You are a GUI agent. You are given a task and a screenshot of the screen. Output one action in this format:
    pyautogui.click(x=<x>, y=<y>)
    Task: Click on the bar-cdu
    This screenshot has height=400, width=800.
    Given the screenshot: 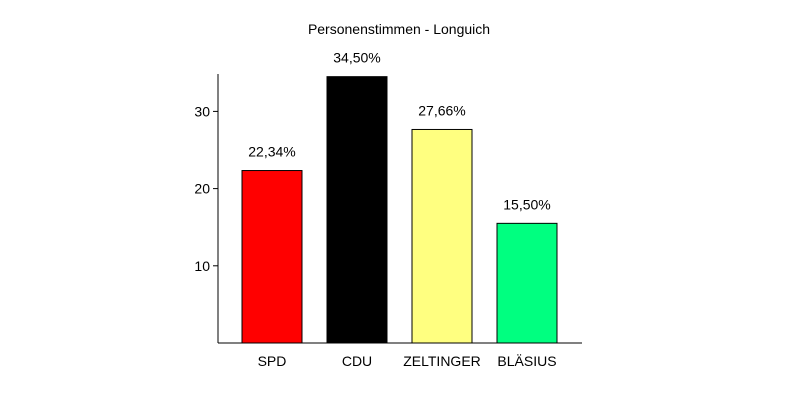 What is the action you would take?
    pyautogui.click(x=357, y=210)
    